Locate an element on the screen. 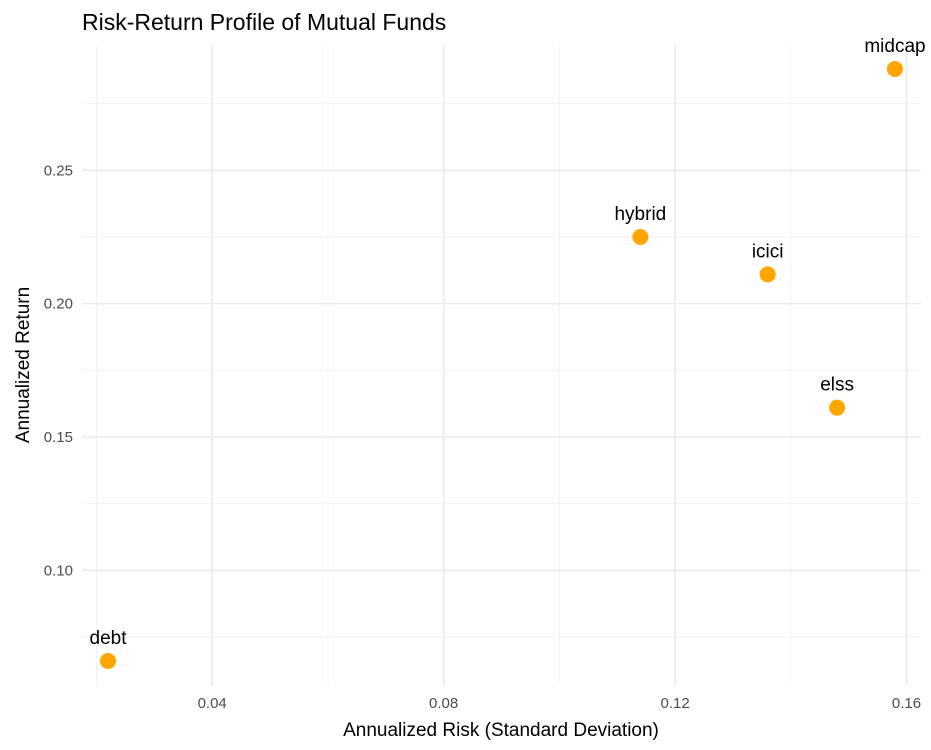 The image size is (931, 750). data-point-debt is located at coordinates (108, 661).